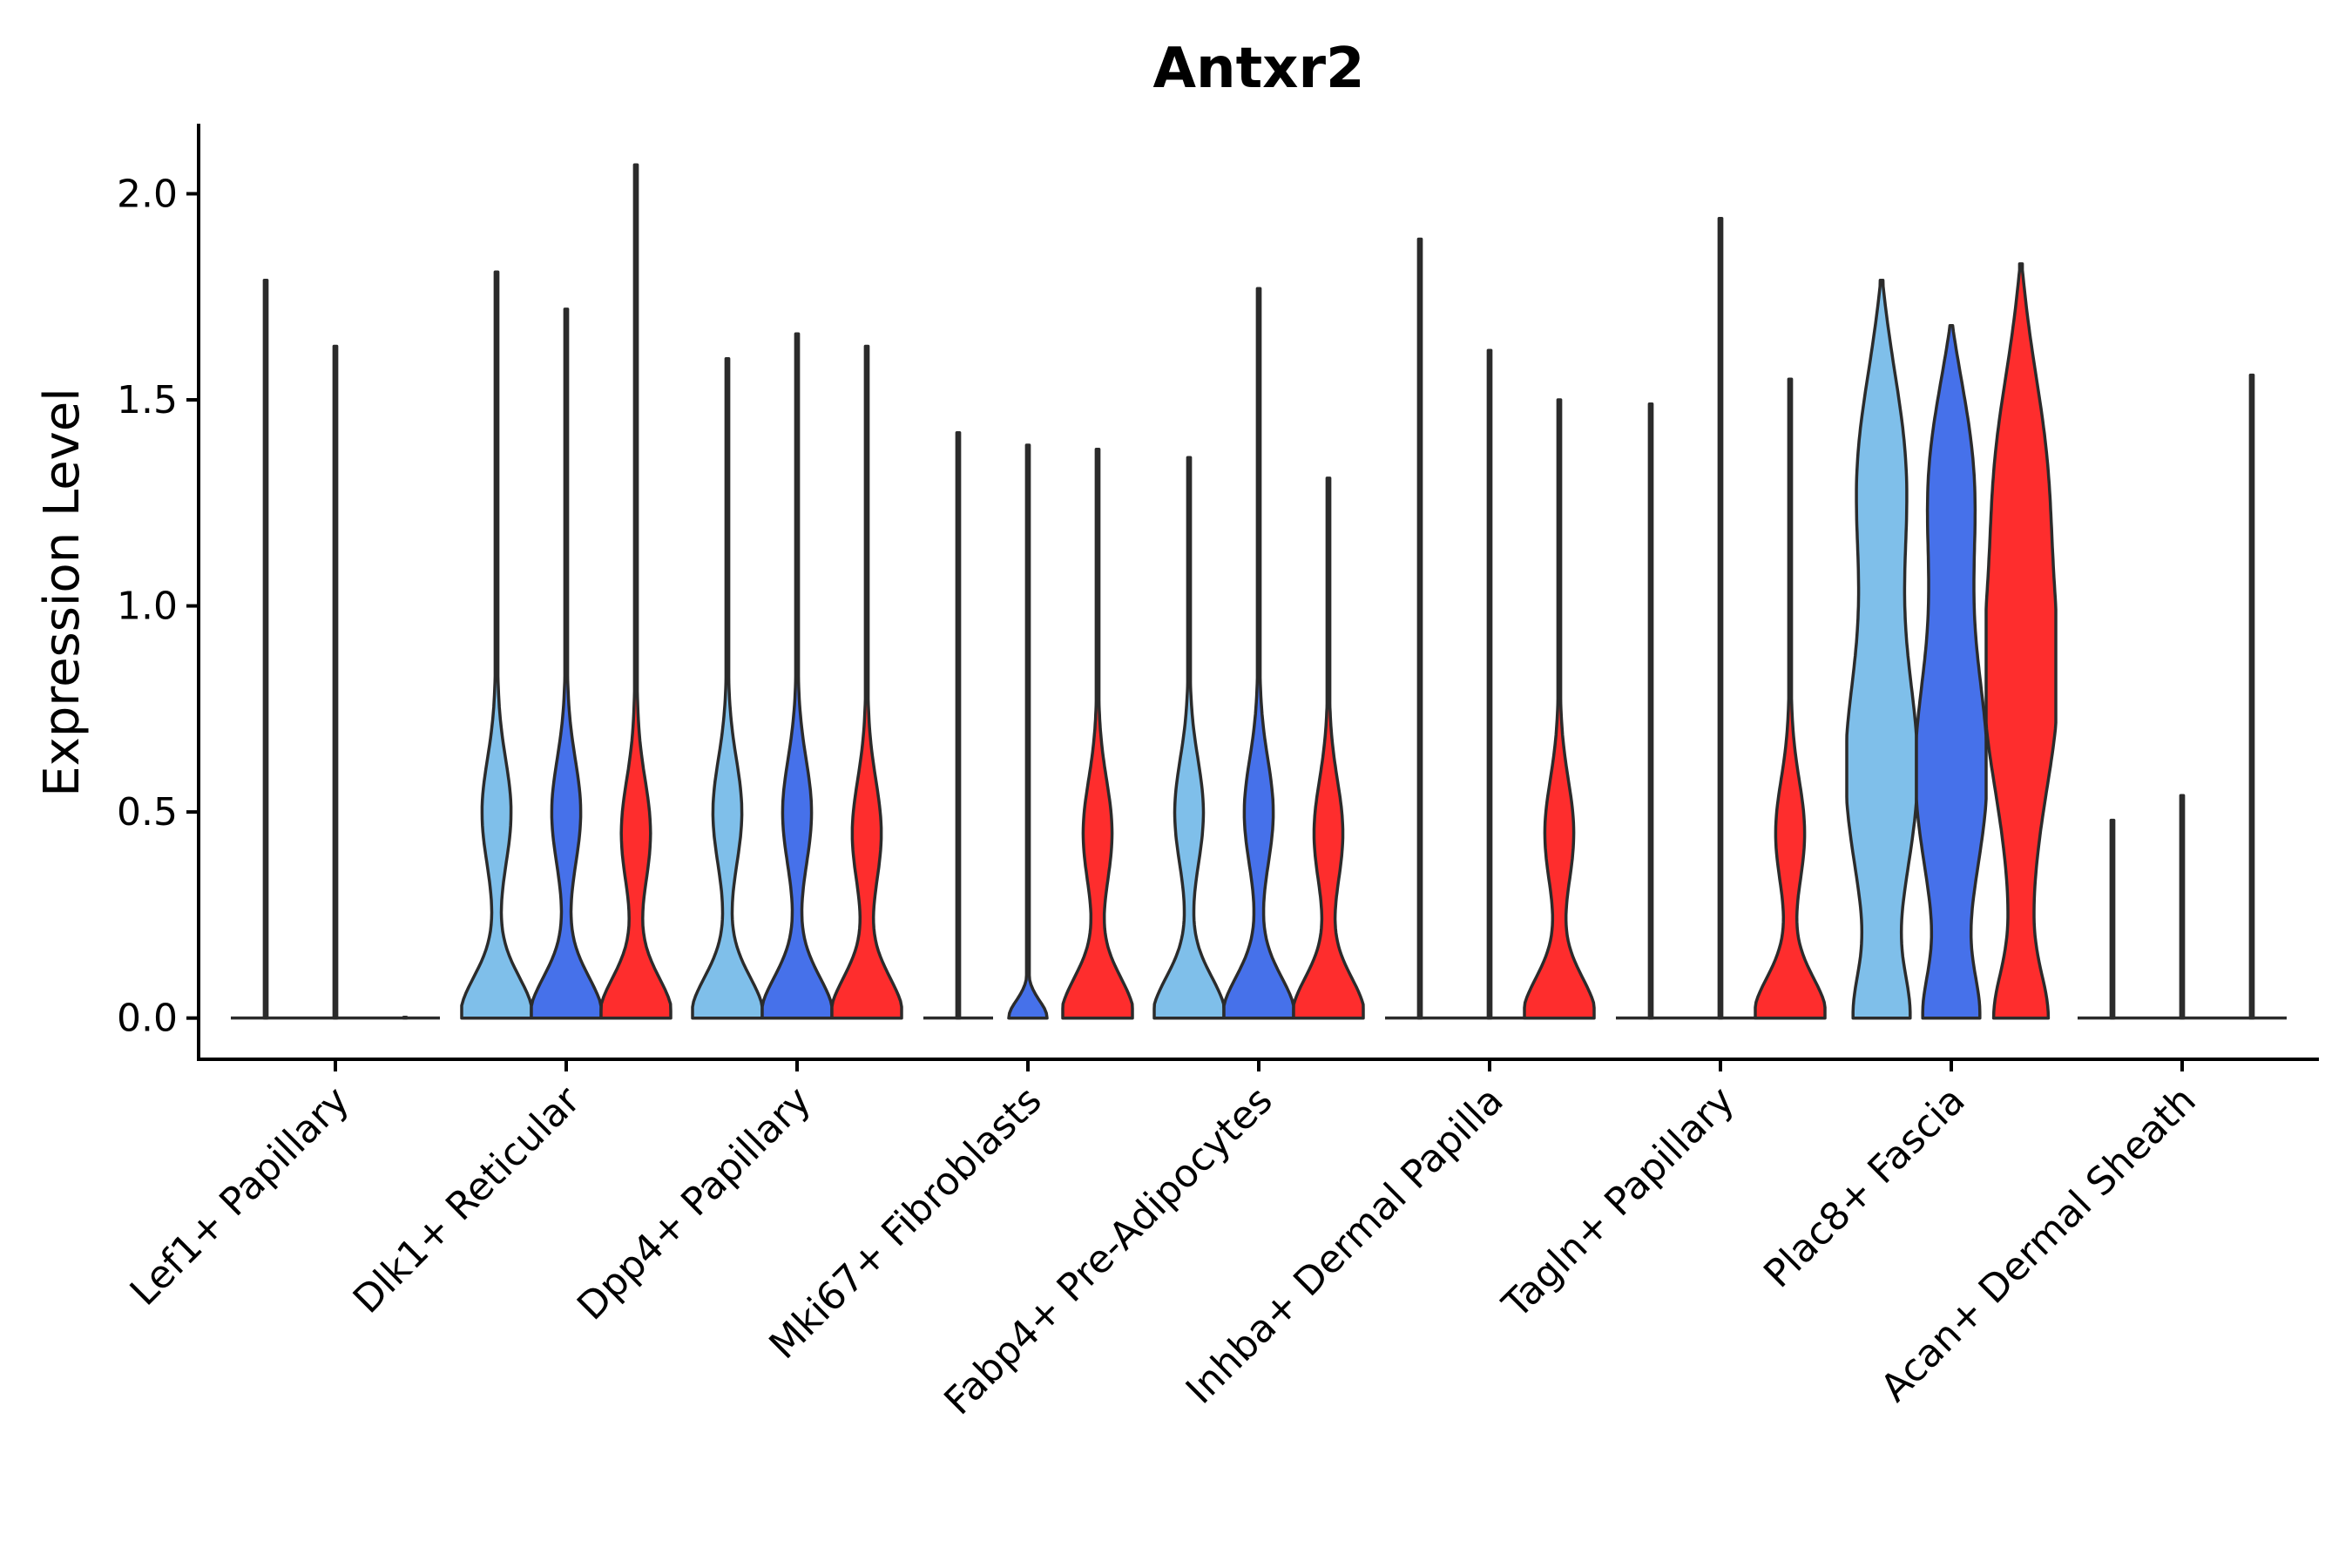  What do you see at coordinates (240, 1196) in the screenshot?
I see `x-tick-label: Lef1+ Papillary` at bounding box center [240, 1196].